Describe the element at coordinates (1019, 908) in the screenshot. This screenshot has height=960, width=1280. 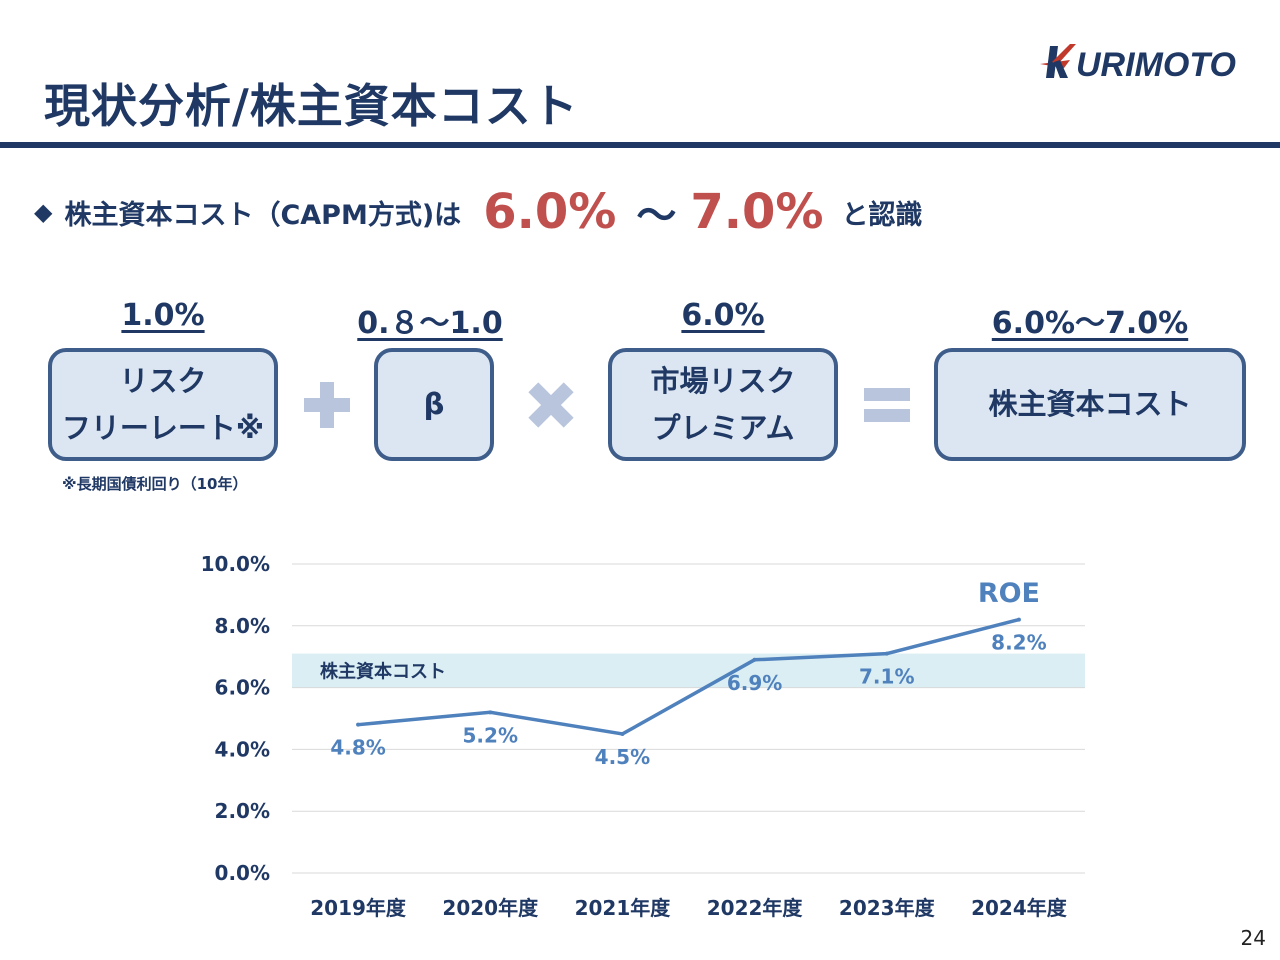
I see `x-tick-label: 2024年度` at that location.